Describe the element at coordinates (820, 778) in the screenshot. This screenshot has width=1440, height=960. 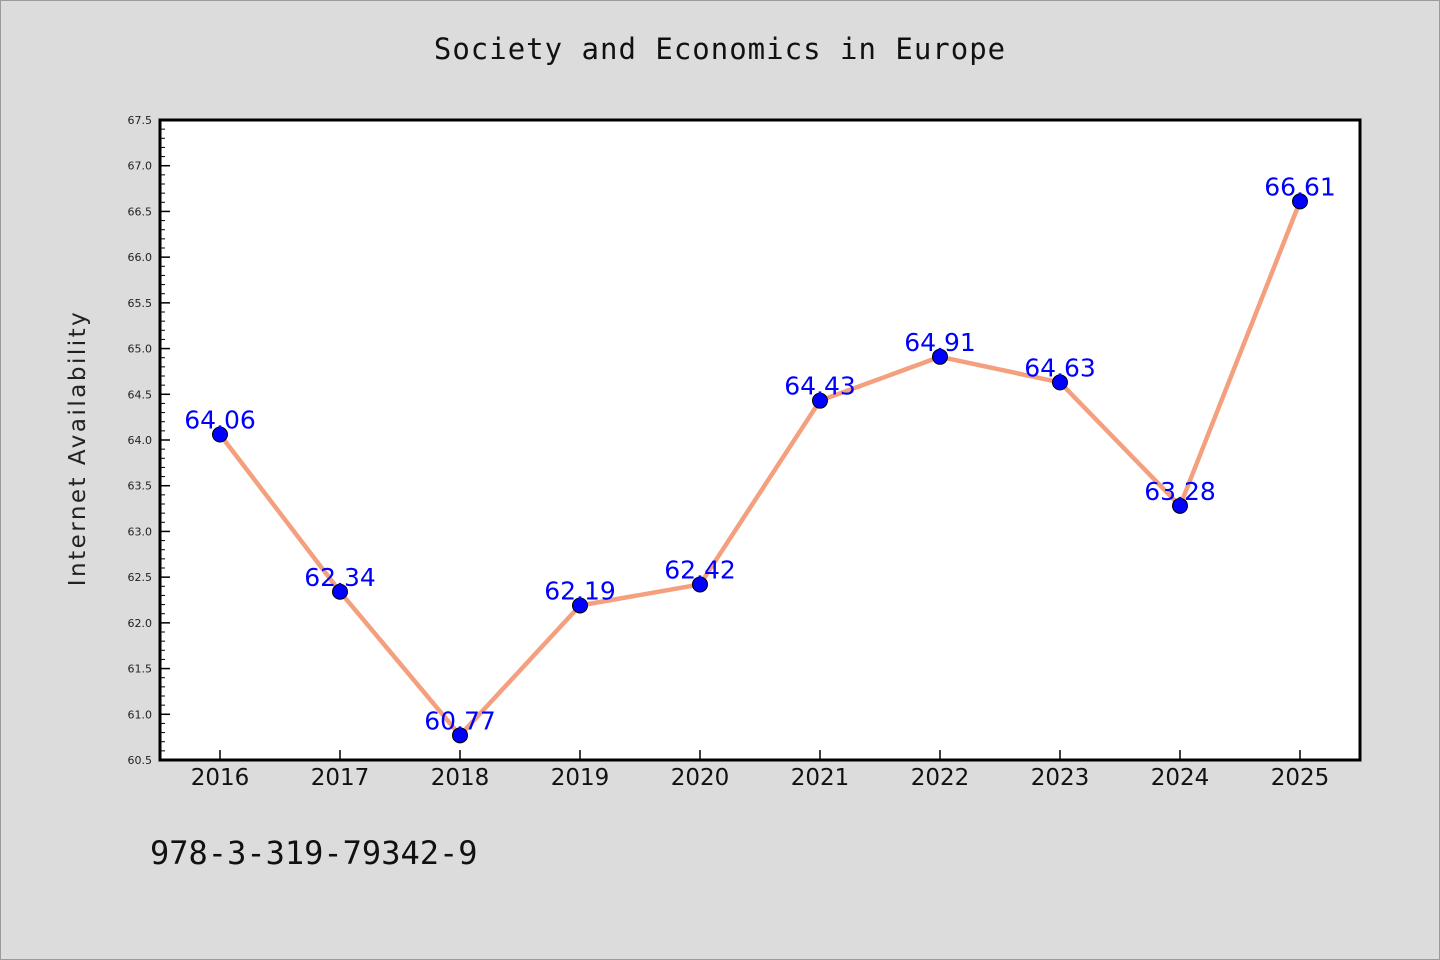
I see `x-tick-label: 2021` at that location.